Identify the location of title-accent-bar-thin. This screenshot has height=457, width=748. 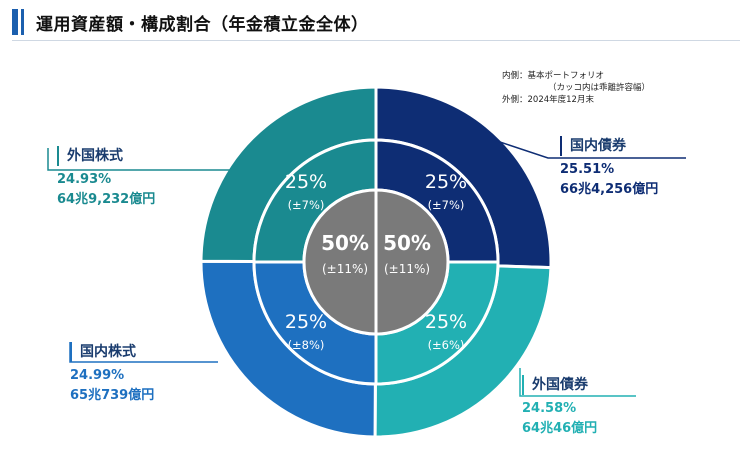
(22, 22).